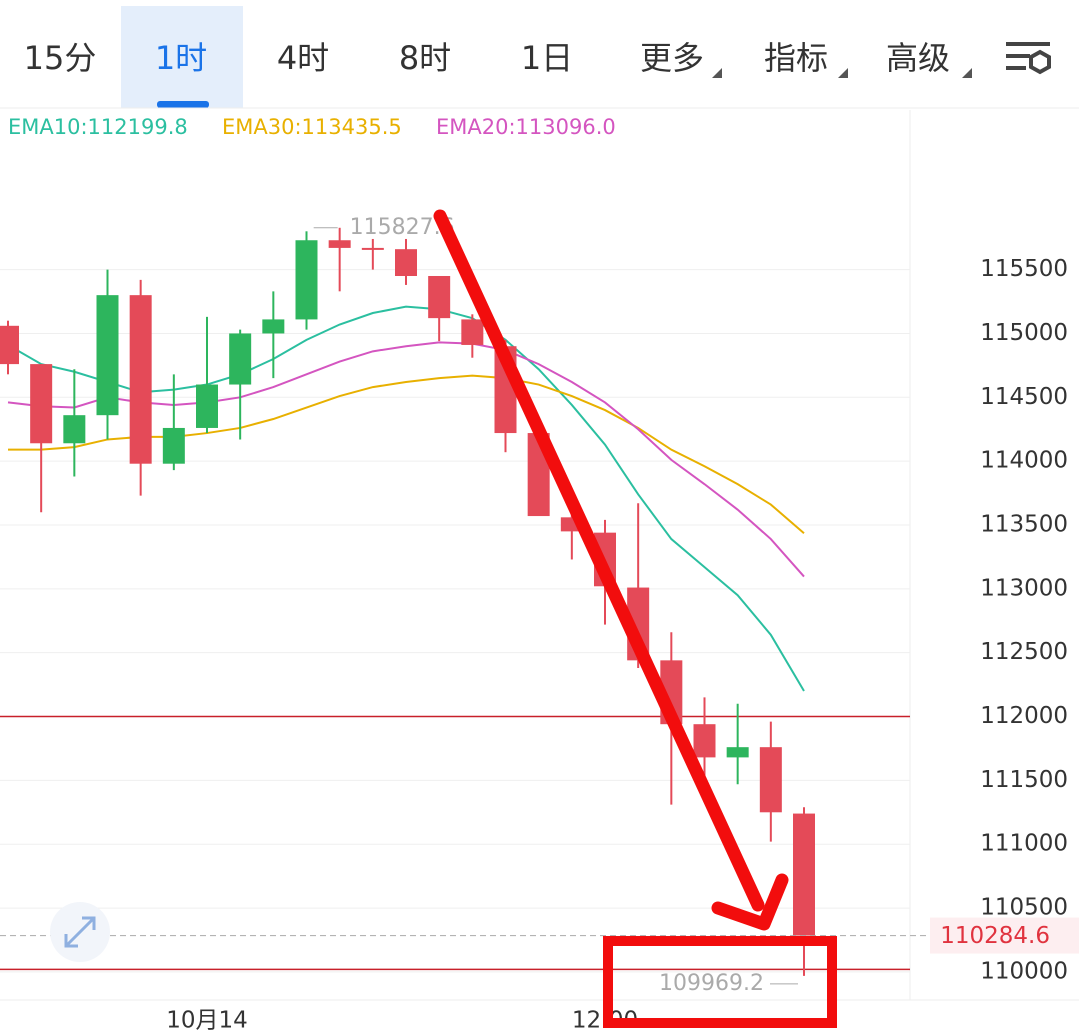 The width and height of the screenshot is (1079, 1036). I want to click on tab-bar: 15分 1时 4时 8时 1日 更多 指标 高级, so click(487, 58).